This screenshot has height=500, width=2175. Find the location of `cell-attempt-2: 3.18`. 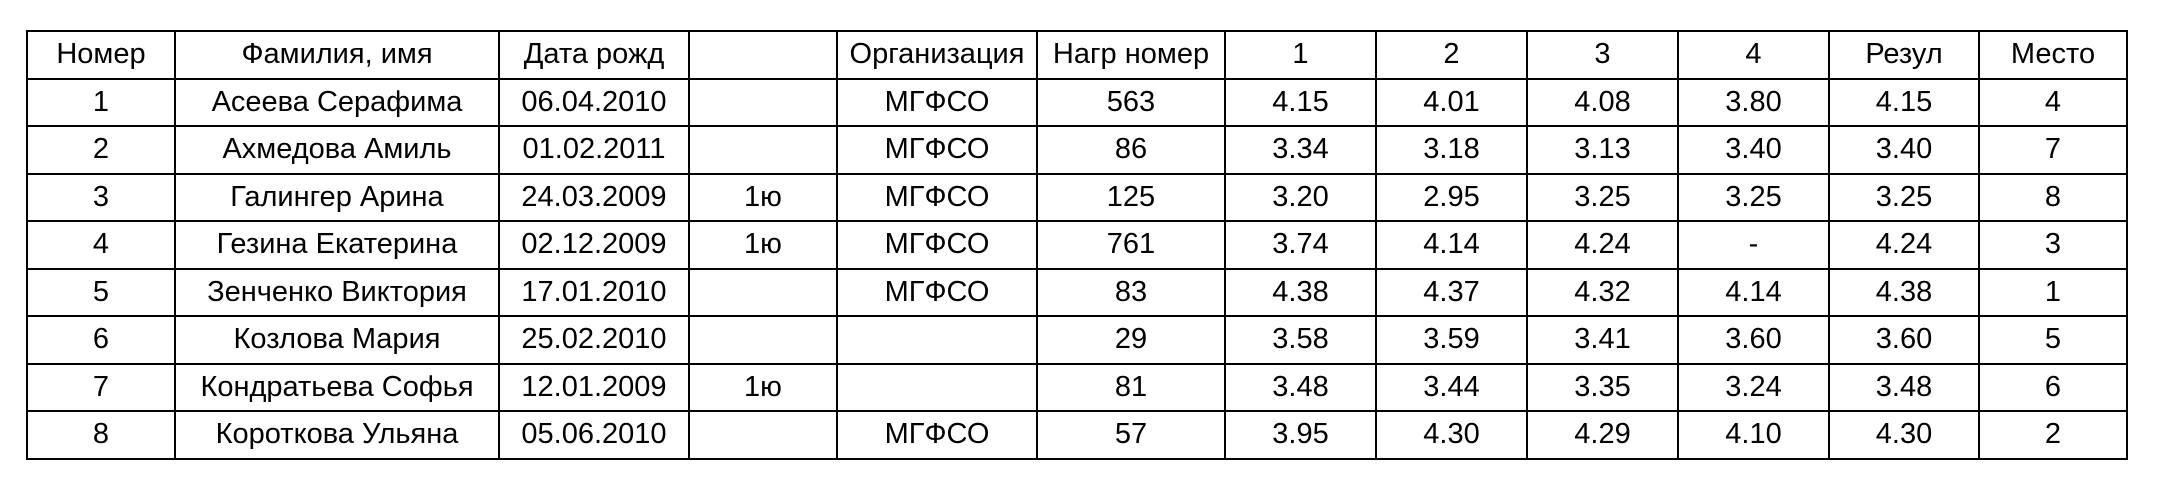

cell-attempt-2: 3.18 is located at coordinates (1451, 150).